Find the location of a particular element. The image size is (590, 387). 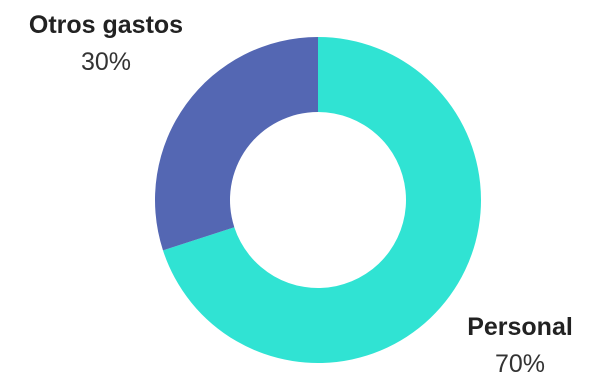

slice-name-personal: Personal is located at coordinates (520, 327).